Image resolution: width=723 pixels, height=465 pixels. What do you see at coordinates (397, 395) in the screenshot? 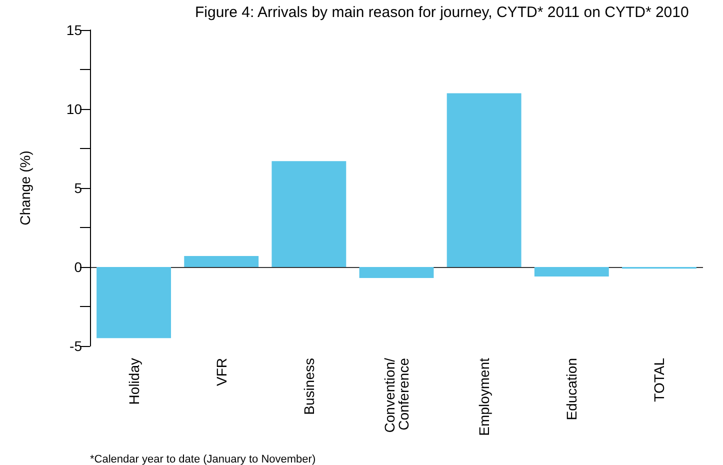
I see `x-tick-label: Convention/ Conference` at bounding box center [397, 395].